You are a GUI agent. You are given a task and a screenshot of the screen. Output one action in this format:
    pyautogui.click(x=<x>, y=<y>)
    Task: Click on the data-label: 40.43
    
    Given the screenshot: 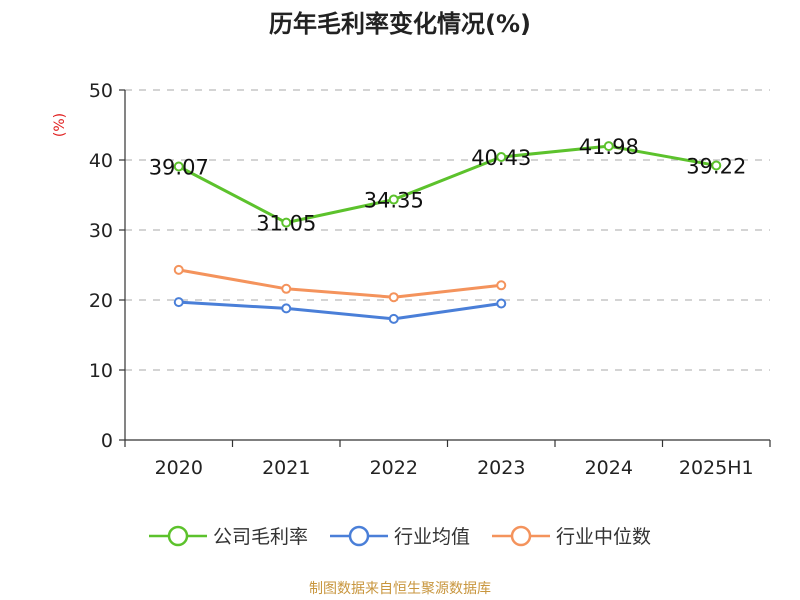 What is the action you would take?
    pyautogui.click(x=501, y=158)
    